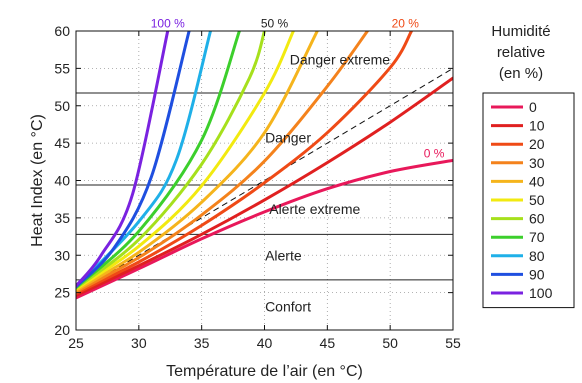 The height and width of the screenshot is (383, 582). I want to click on curve-label: 0 %, so click(434, 154).